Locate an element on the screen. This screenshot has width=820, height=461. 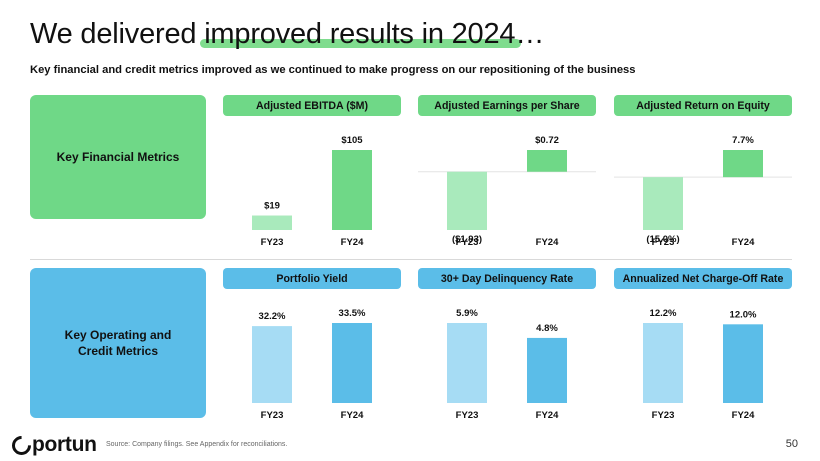
section-key-operating-credit-metrics: Key Operating and Credit Metrics is located at coordinates (118, 343).